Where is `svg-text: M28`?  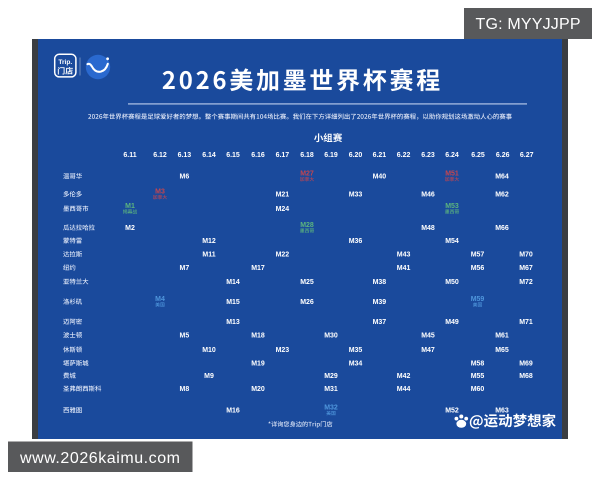 svg-text: M28 is located at coordinates (307, 225).